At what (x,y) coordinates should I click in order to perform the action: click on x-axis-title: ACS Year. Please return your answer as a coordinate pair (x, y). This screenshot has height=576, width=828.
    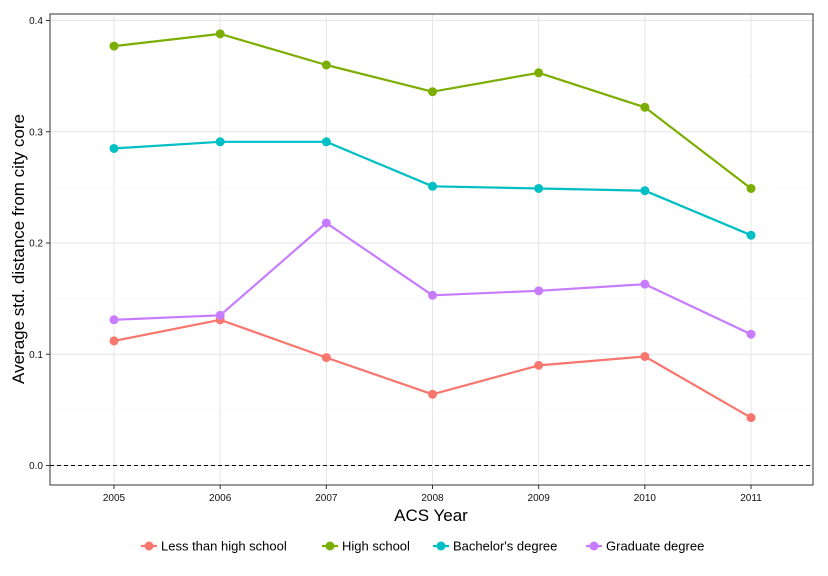
    Looking at the image, I should click on (431, 515).